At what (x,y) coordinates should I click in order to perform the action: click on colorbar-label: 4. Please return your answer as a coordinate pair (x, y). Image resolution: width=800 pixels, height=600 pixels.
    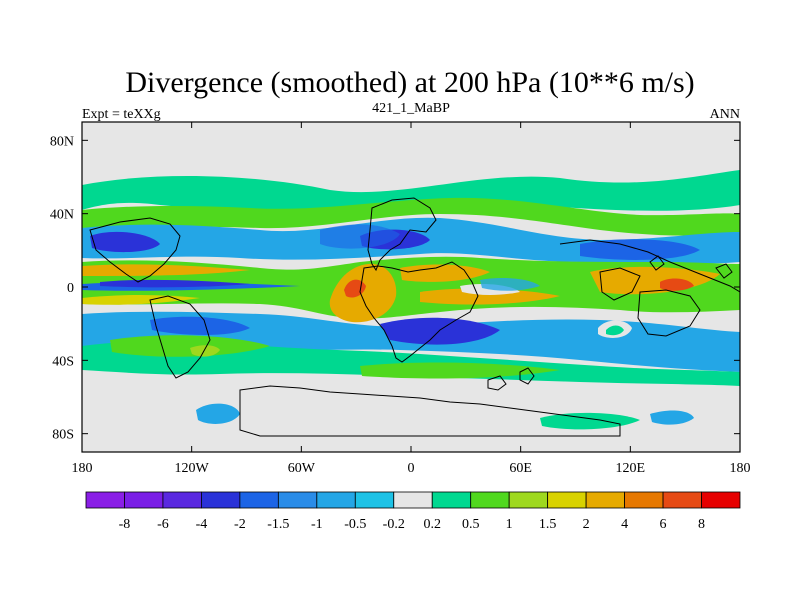
    Looking at the image, I should click on (624, 524).